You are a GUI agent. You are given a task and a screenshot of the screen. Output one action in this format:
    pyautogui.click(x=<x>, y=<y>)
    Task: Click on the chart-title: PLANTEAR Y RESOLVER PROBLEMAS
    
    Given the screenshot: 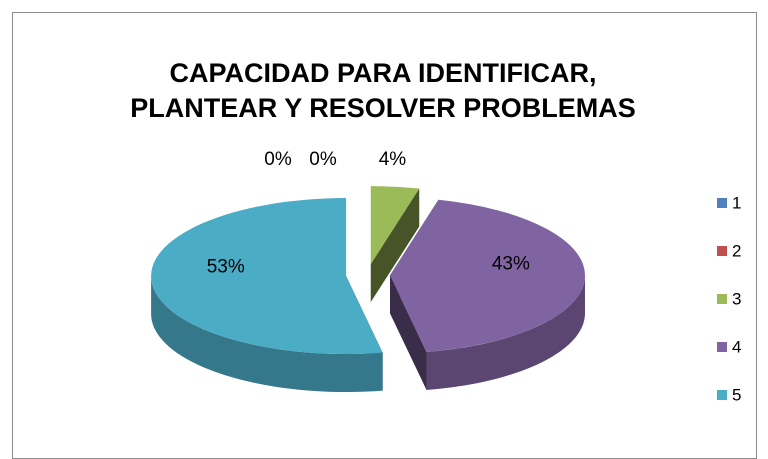 What is the action you would take?
    pyautogui.click(x=383, y=108)
    